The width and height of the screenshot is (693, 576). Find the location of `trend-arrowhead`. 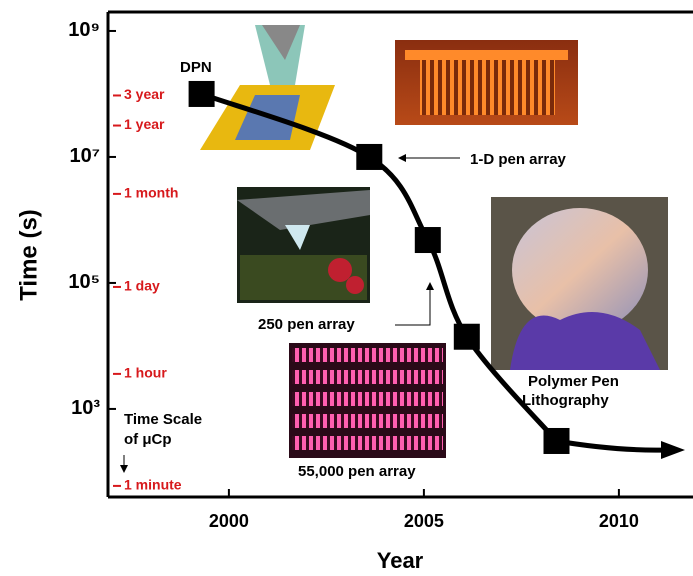

trend-arrowhead is located at coordinates (673, 449).